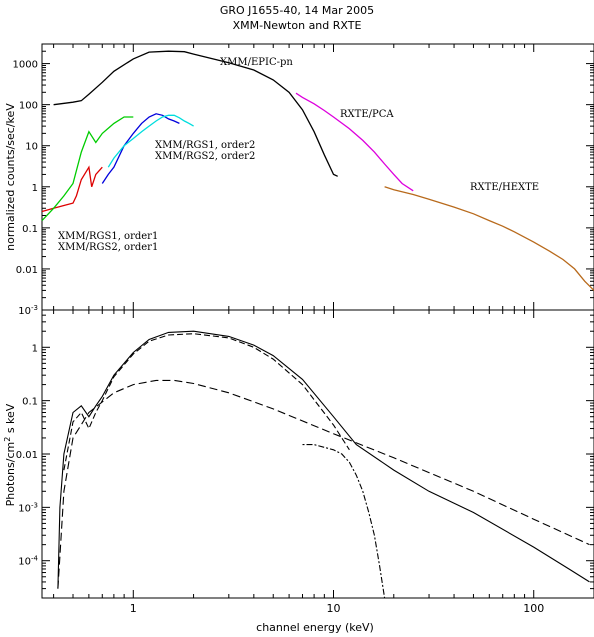 This screenshot has height=637, width=594. I want to click on annotation-rgs1-order2: XMM/RGS1, order2, so click(205, 145).